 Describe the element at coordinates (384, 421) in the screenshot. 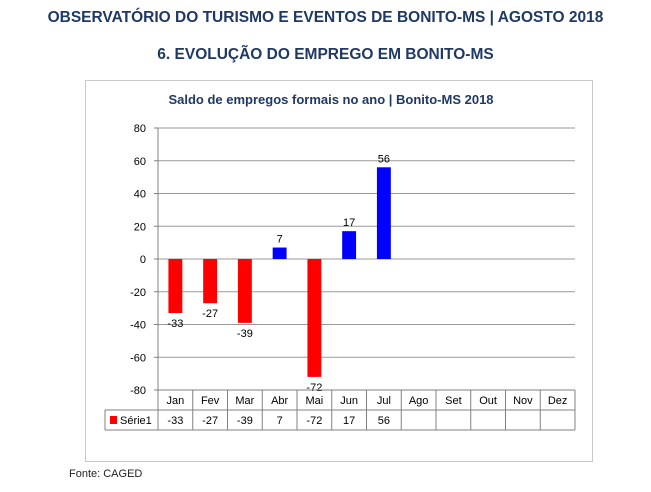

I see `table-value: 56` at that location.